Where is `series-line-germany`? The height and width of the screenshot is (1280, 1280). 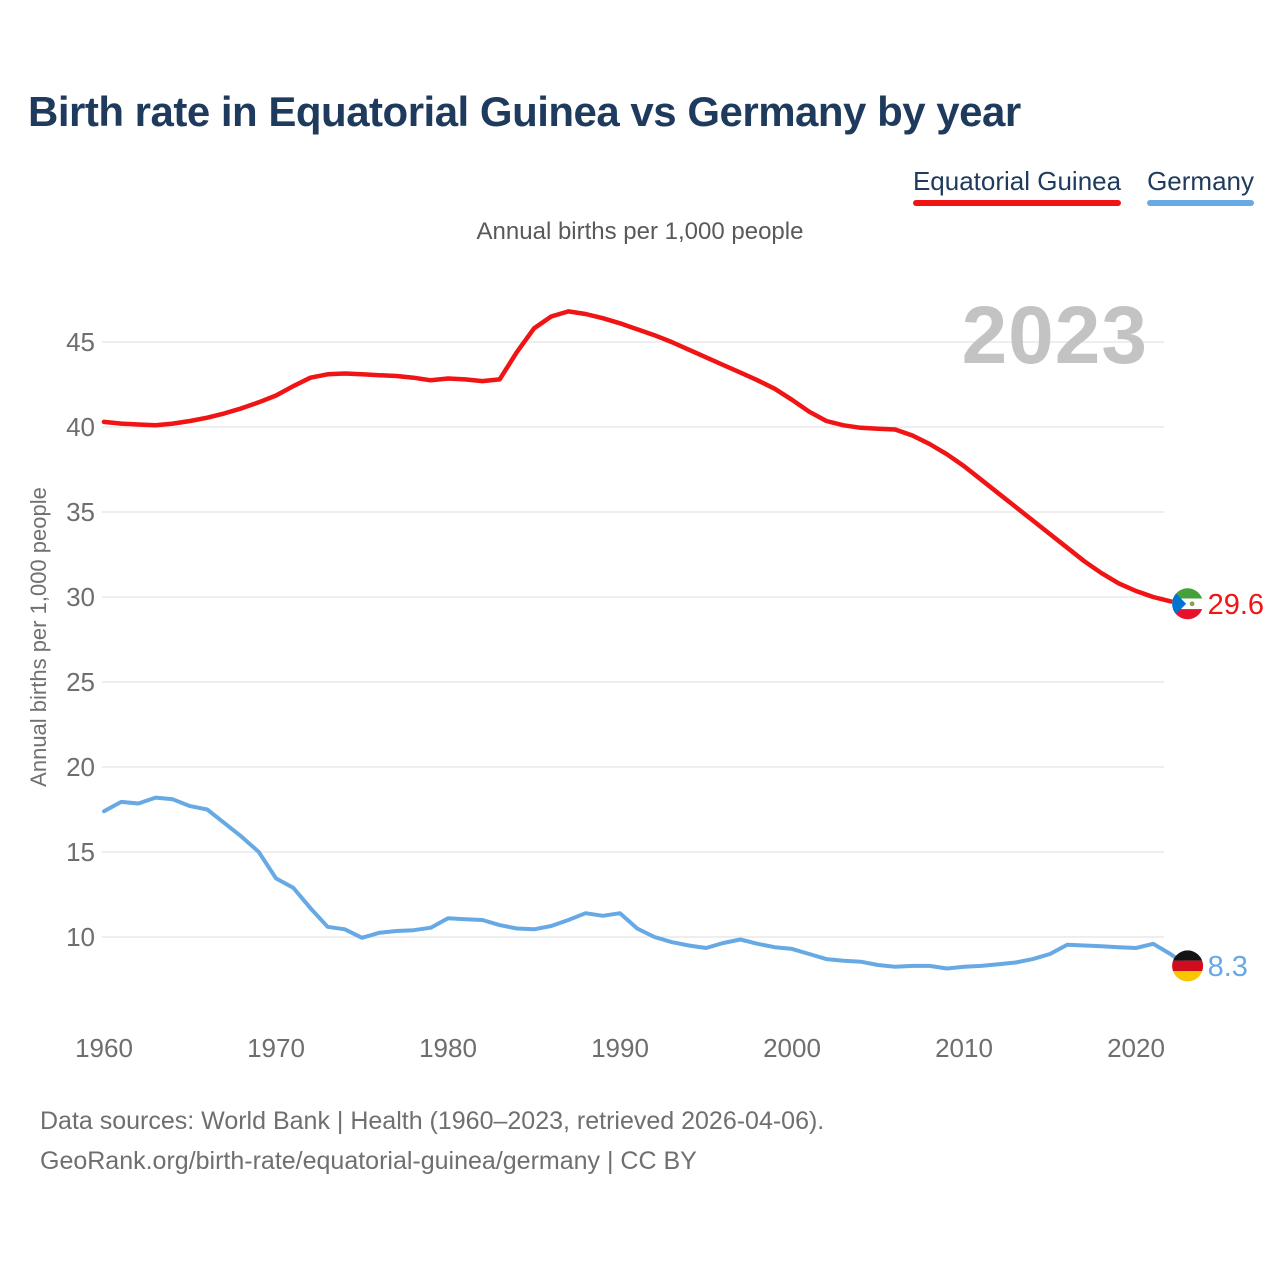
series-line-germany is located at coordinates (646, 883).